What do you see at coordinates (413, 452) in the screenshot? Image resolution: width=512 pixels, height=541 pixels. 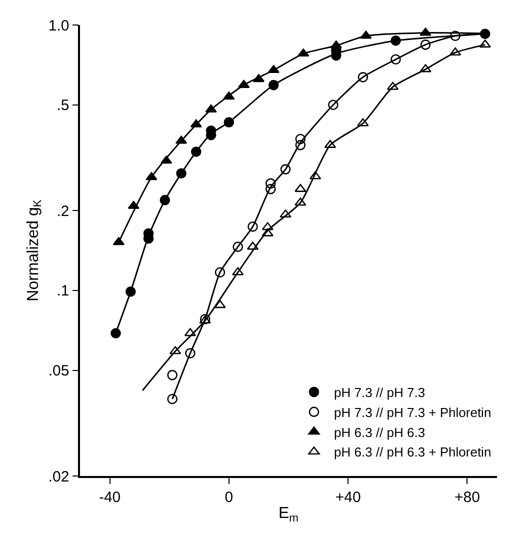 I see `legend-label: pH 6.3 // pH 6.3 + Phloretin` at bounding box center [413, 452].